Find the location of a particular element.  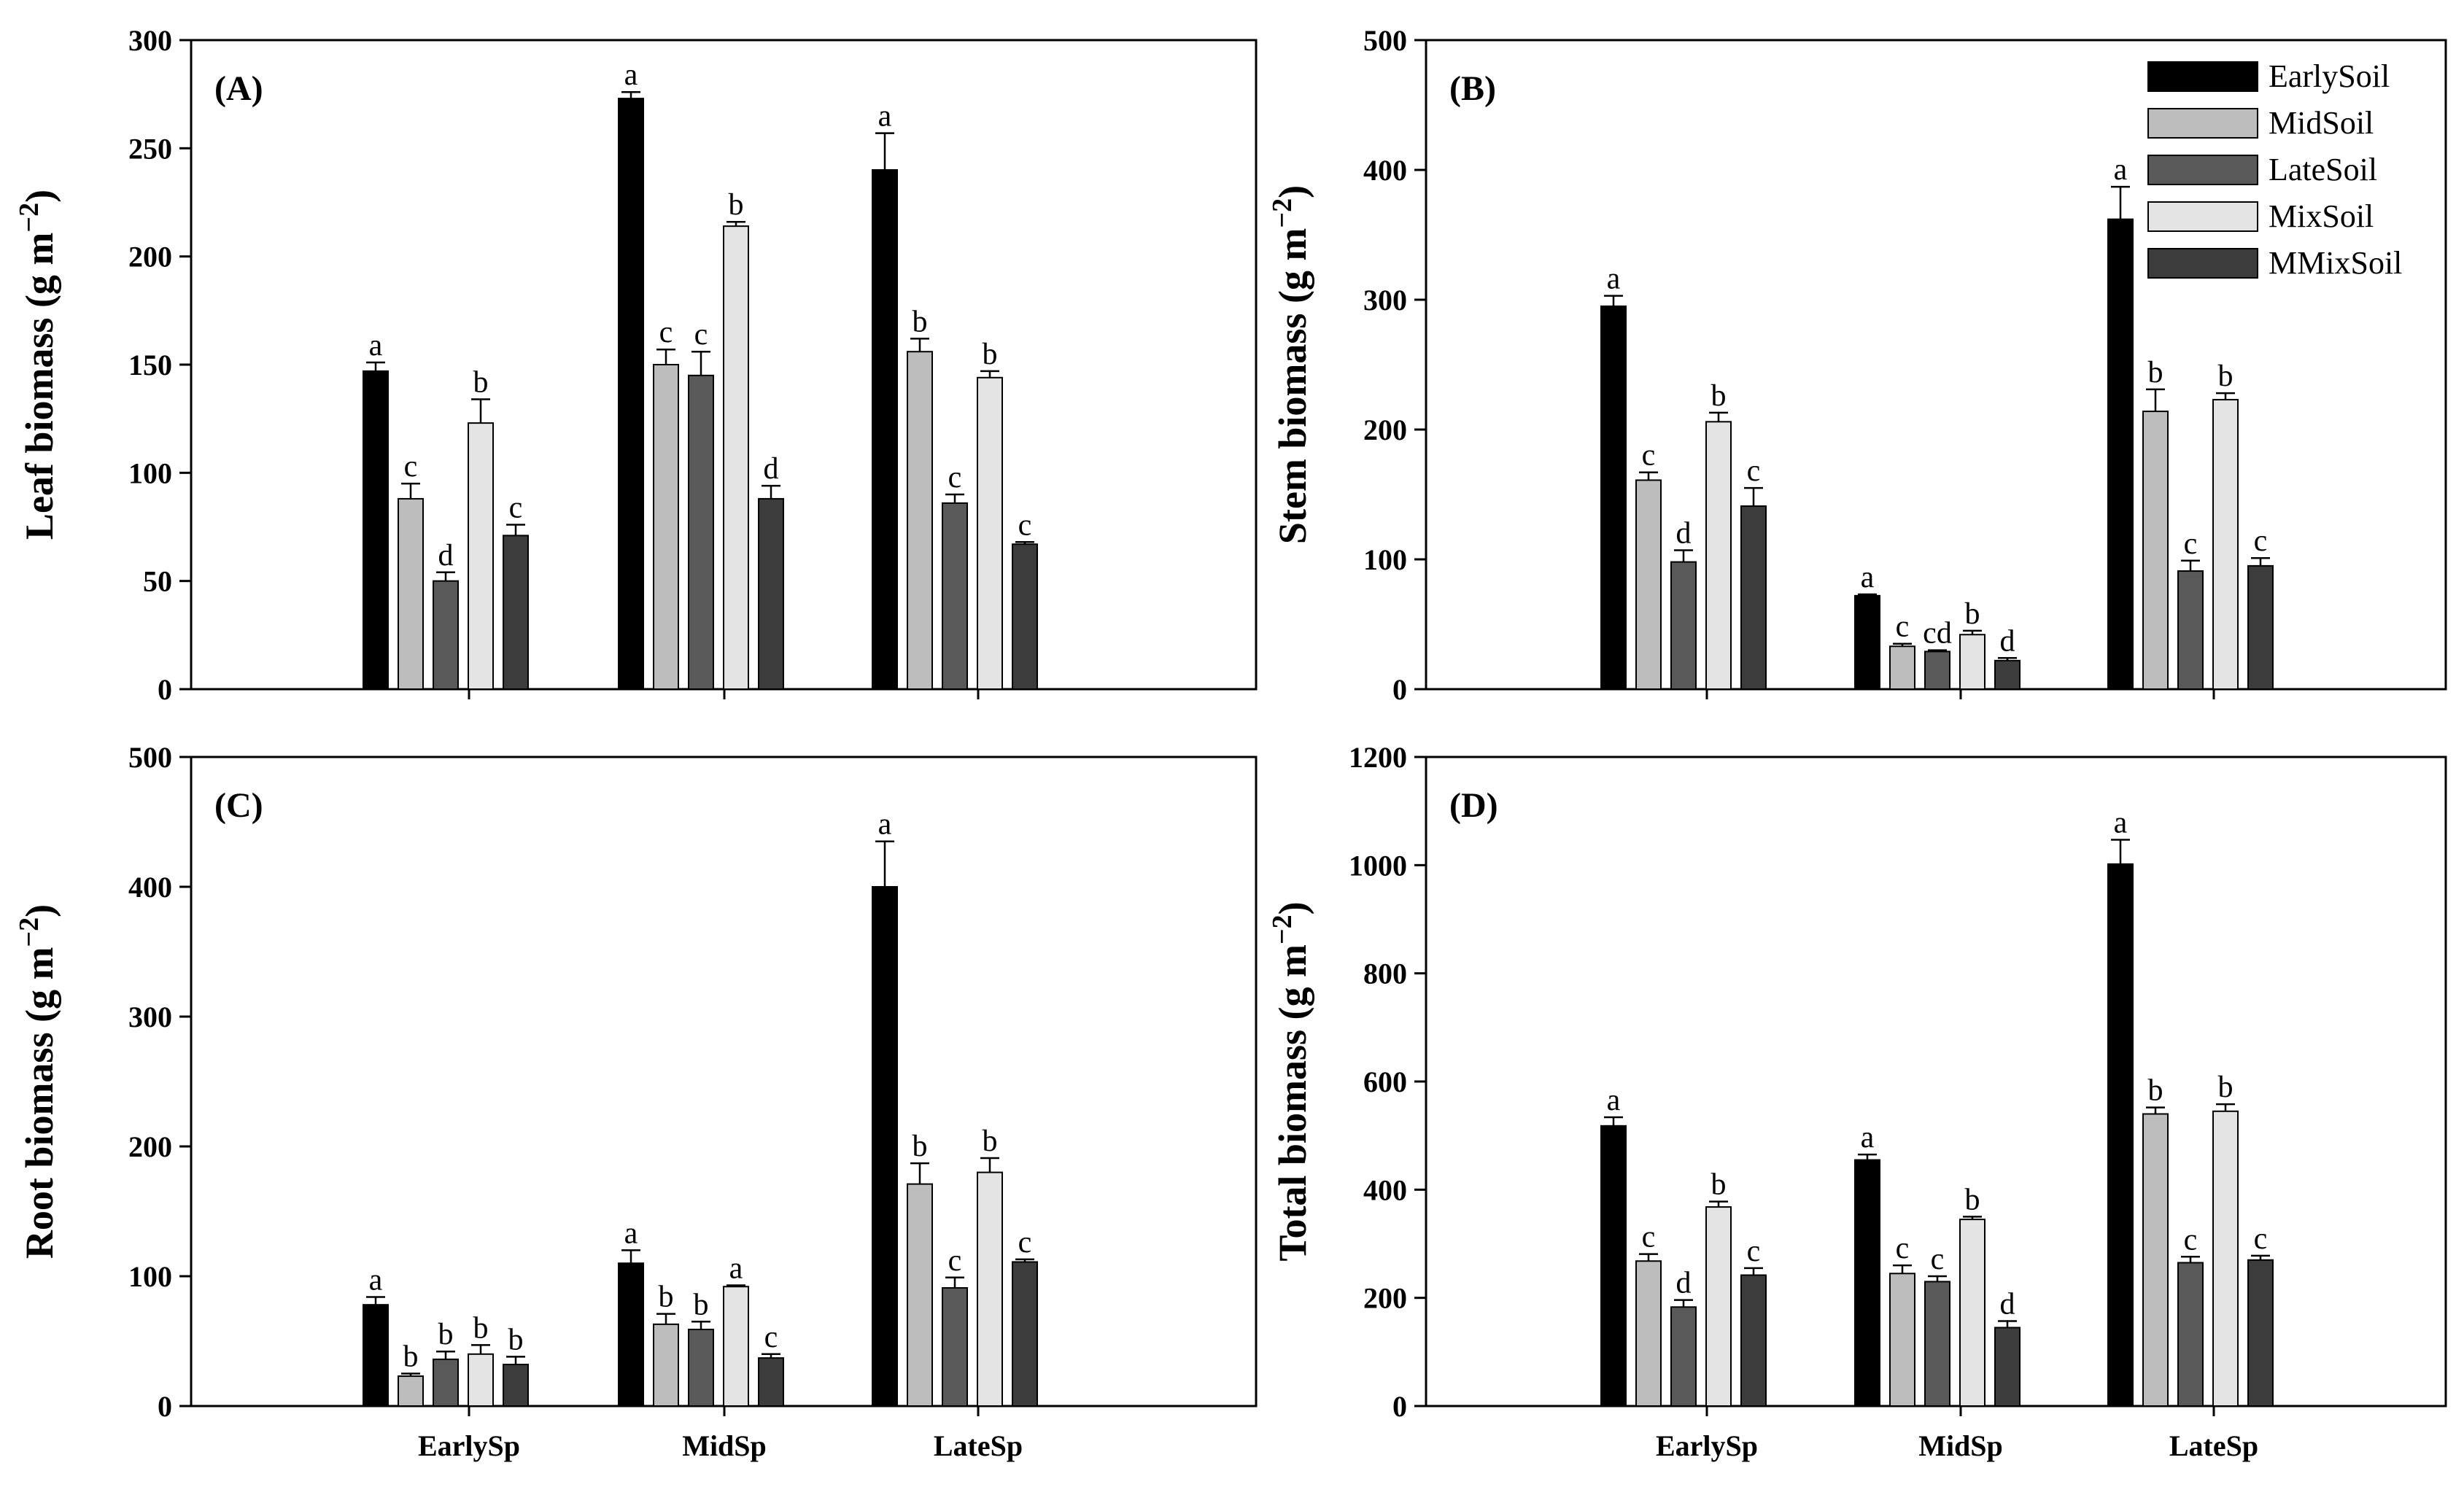

bar-earlysoil-latesp is located at coordinates (2120, 1135).